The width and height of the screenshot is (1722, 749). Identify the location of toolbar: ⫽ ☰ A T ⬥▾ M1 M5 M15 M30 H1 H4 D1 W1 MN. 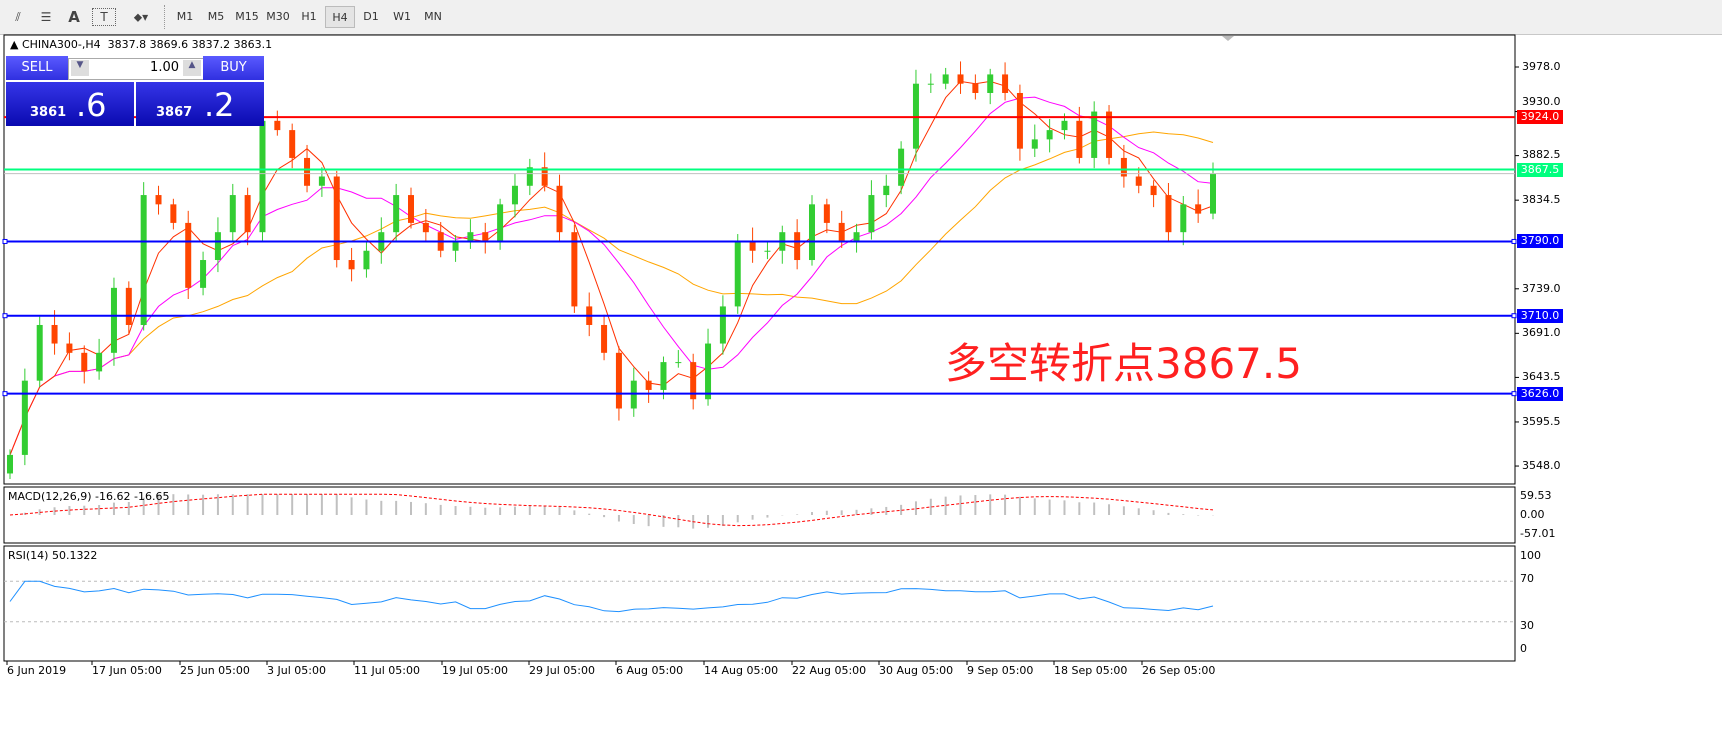
(861, 17).